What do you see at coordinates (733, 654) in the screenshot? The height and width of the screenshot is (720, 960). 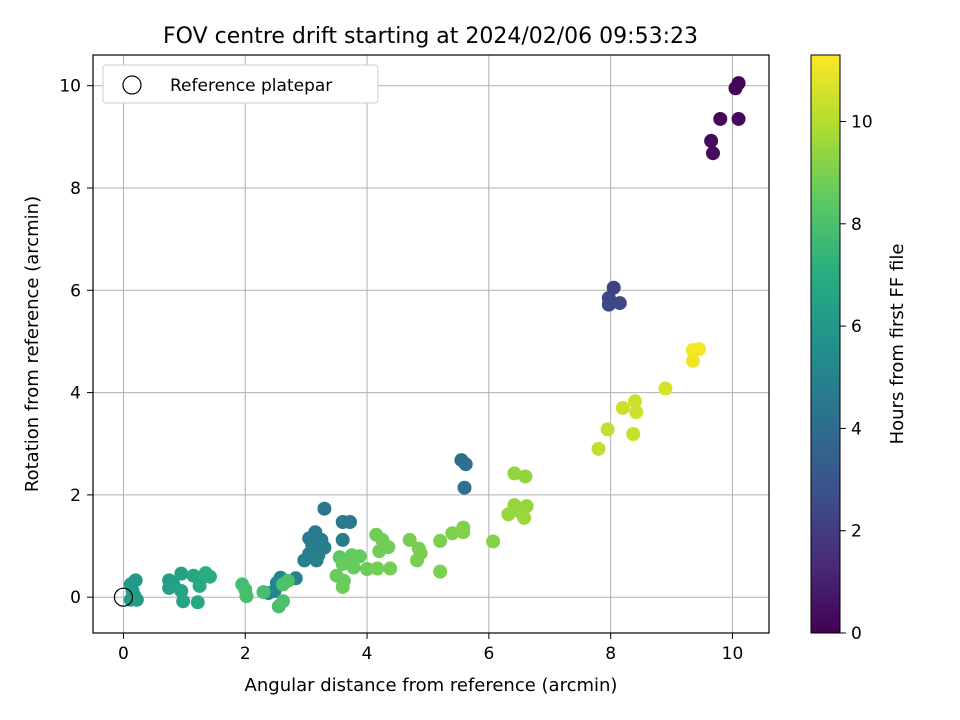 I see `x-tick-label: 10` at bounding box center [733, 654].